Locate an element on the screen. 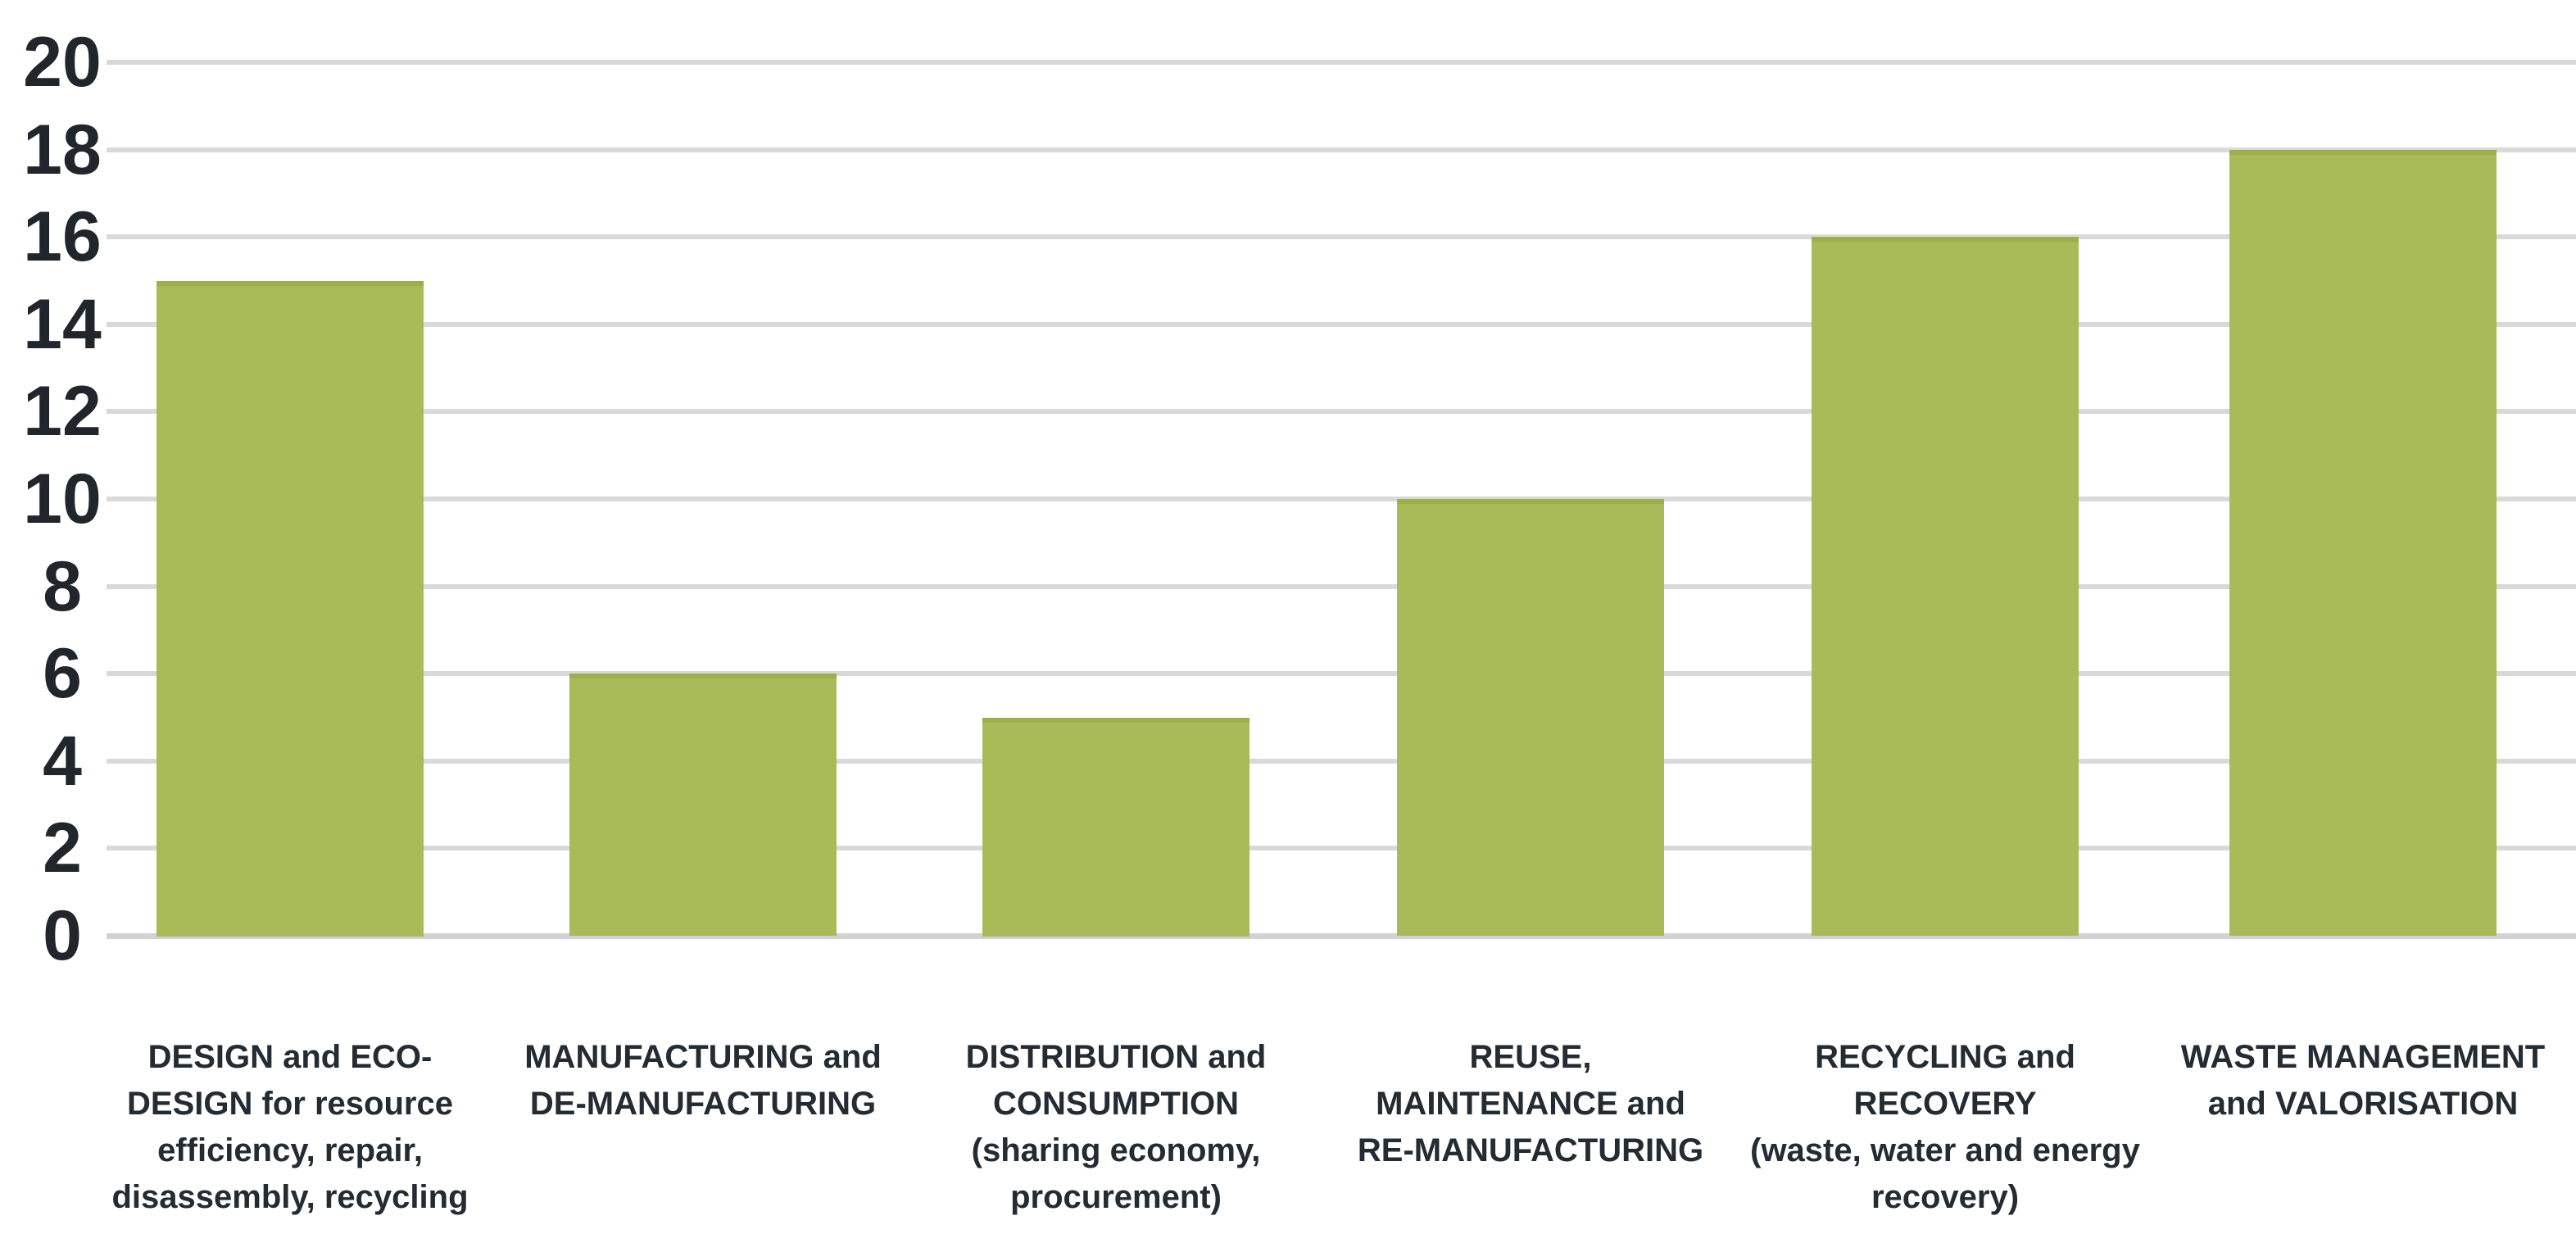 This screenshot has width=2576, height=1234. y-tick-label: 16 is located at coordinates (63, 237).